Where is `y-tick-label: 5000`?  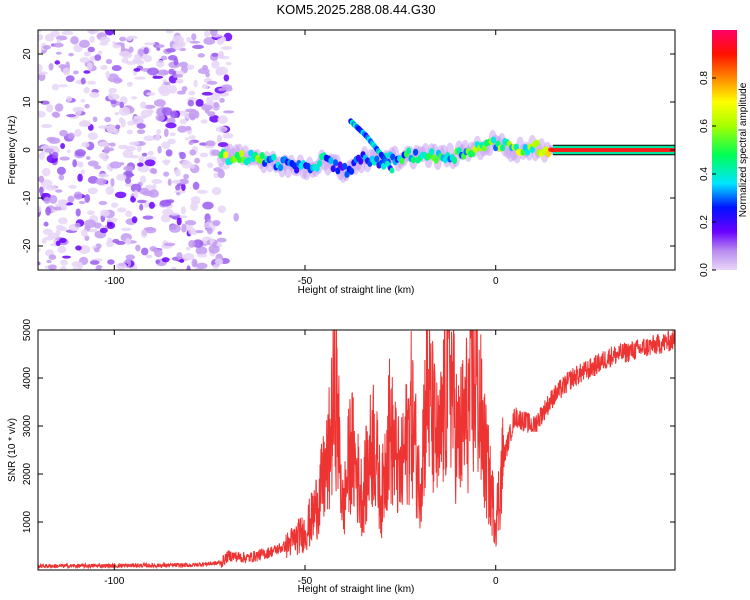
y-tick-label: 5000 is located at coordinates (27, 329).